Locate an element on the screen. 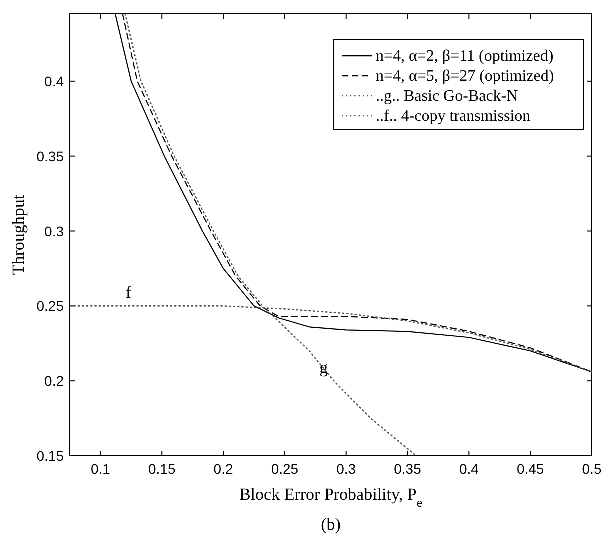  x-axis-title: Block Error Probability, P$_{e}$ is located at coordinates (331, 497).